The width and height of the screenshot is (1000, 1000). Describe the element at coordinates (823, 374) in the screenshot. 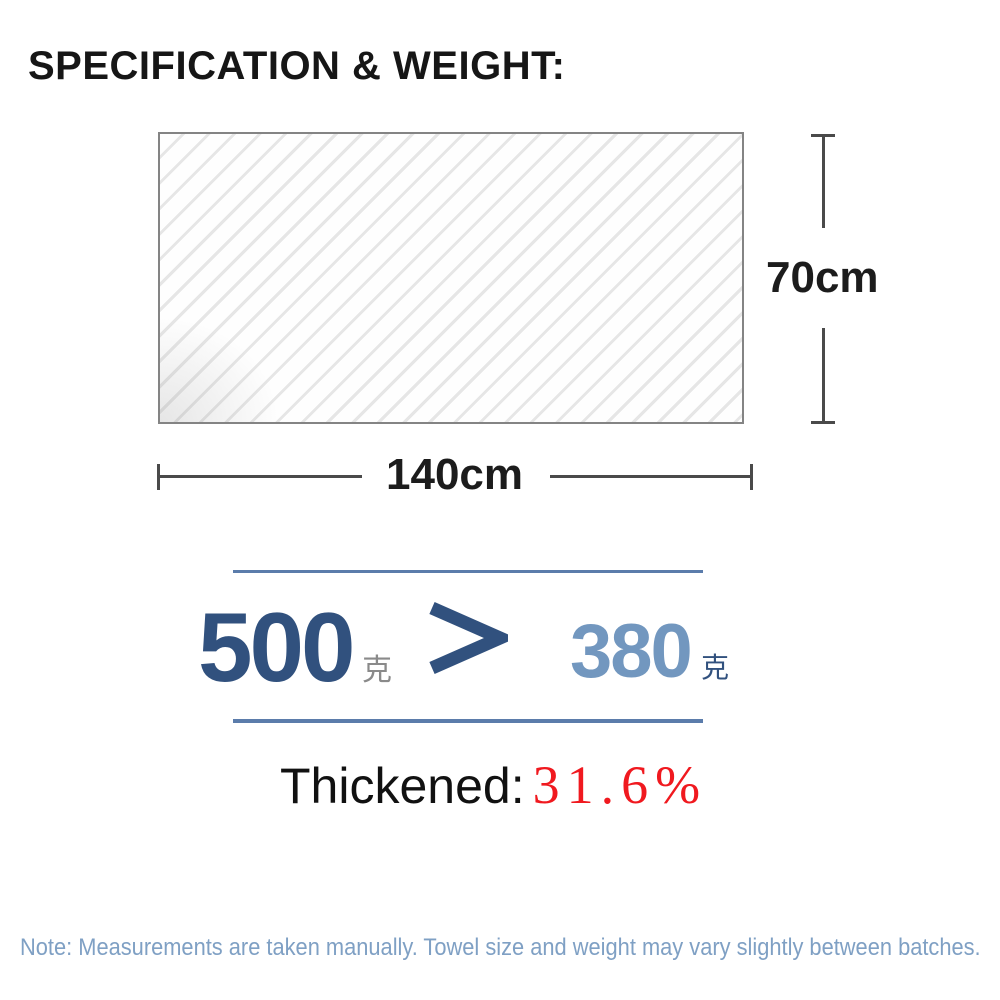

I see `vertical-dimension-line-lower` at that location.